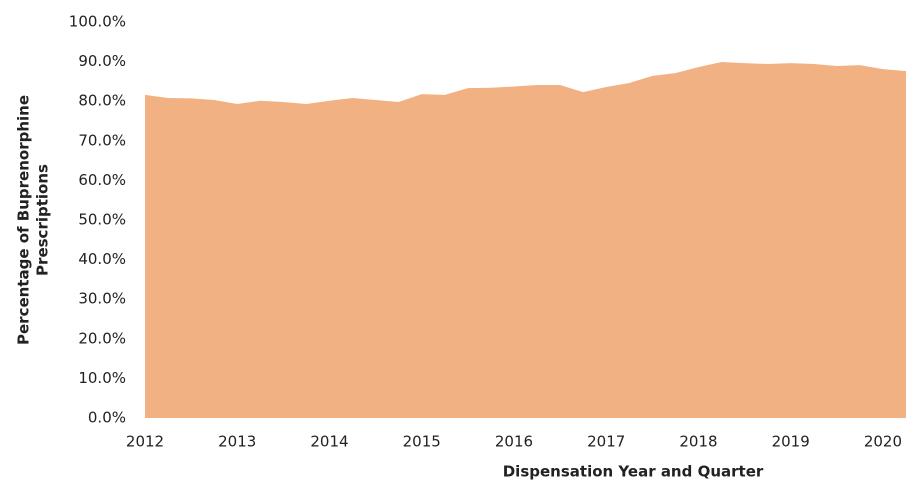 The image size is (909, 483). Describe the element at coordinates (102, 180) in the screenshot. I see `y-tick-label: 60.0%` at that location.